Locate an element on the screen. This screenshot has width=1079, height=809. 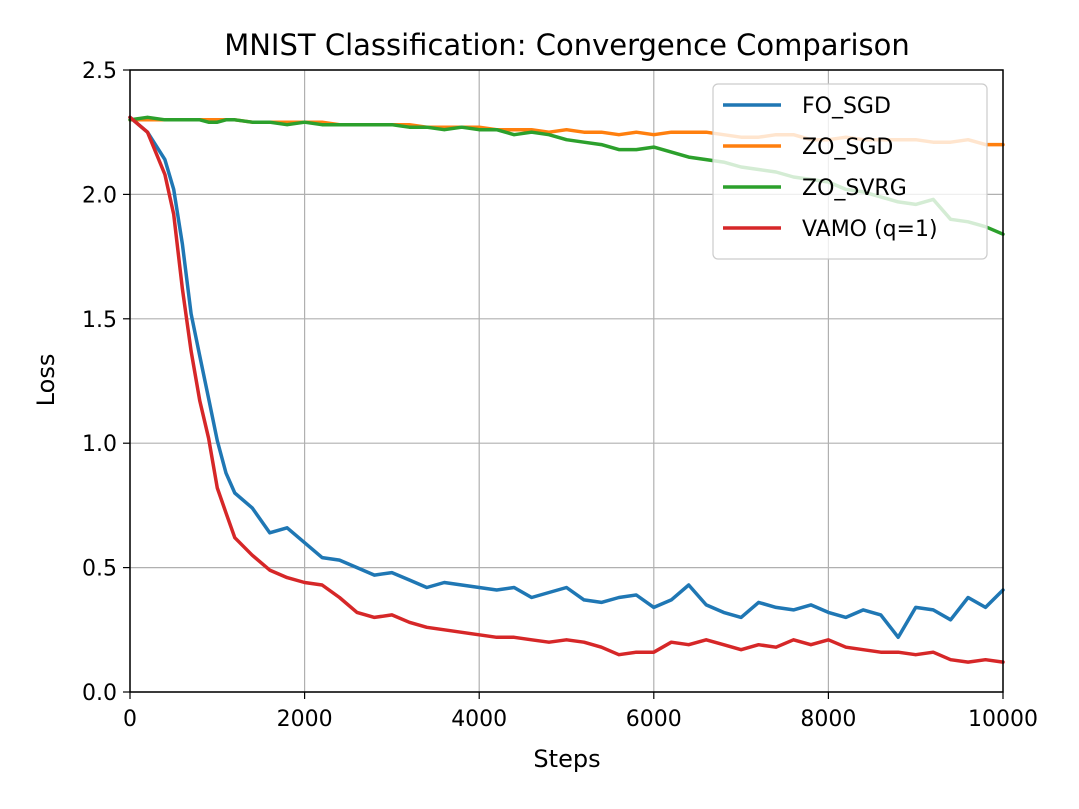
x-tick-label: 6000 is located at coordinates (654, 719).